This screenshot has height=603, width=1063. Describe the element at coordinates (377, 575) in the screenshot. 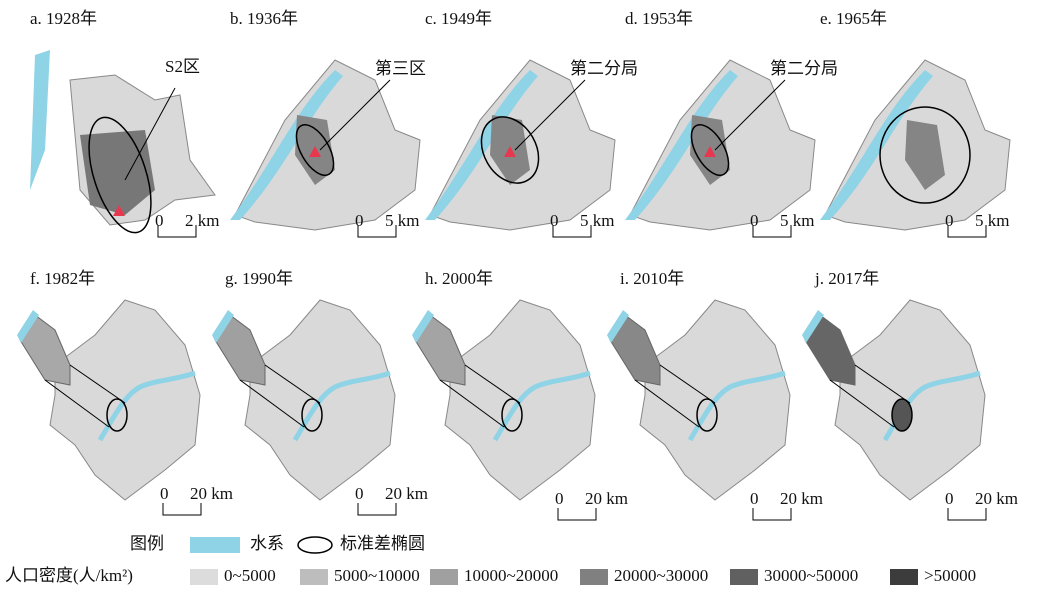

I see `density-class: 5000~10000` at that location.